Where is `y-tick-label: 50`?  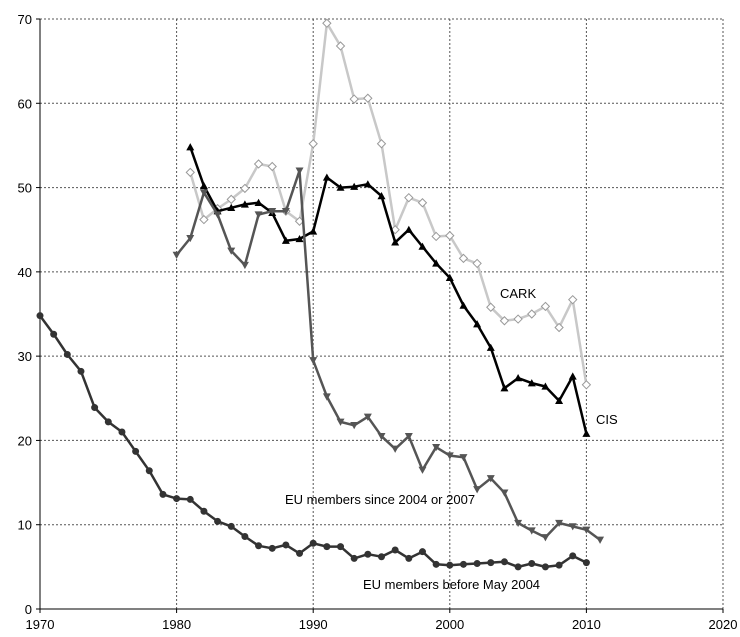
y-tick-label: 50 is located at coordinates (25, 188).